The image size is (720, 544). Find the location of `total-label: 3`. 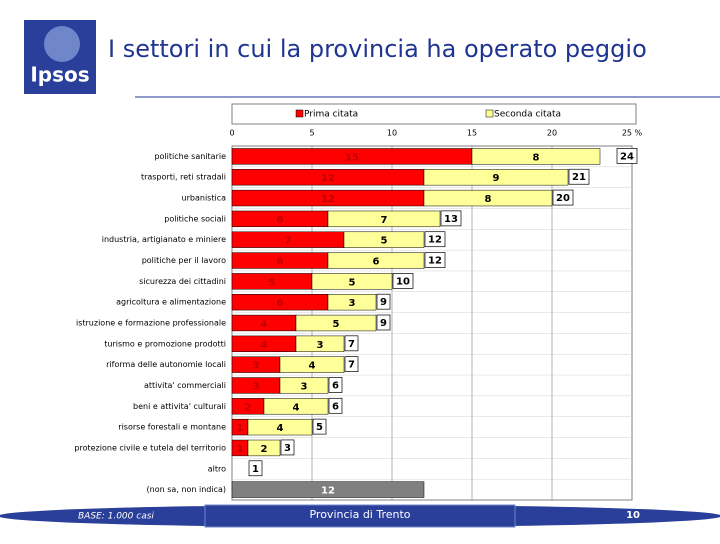

total-label: 3 is located at coordinates (287, 448).